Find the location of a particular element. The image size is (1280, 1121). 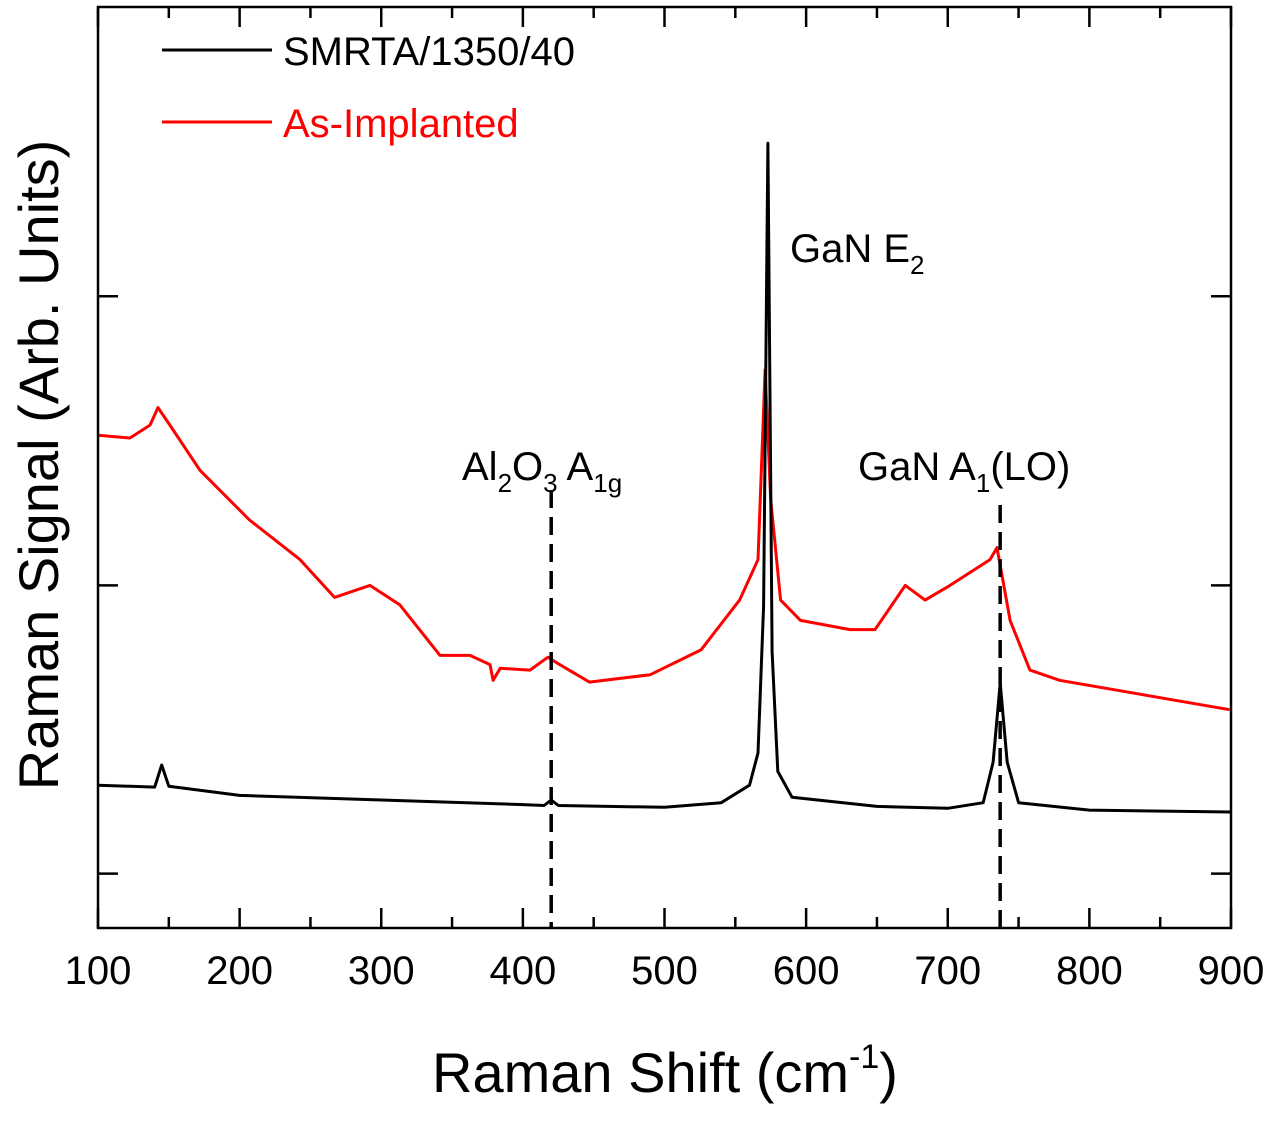

x-axis-title: Raman Shift (cm-1) is located at coordinates (665, 1071).